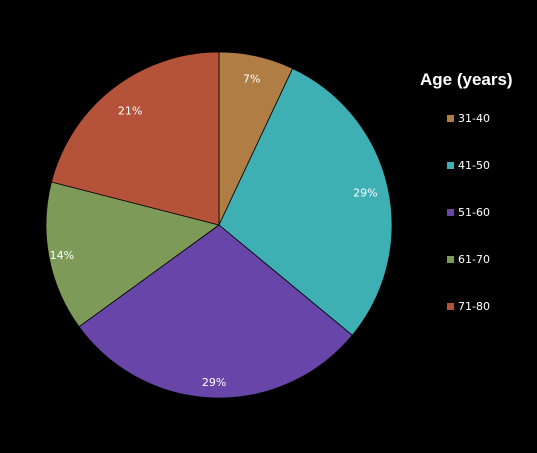 The width and height of the screenshot is (537, 453). What do you see at coordinates (214, 382) in the screenshot?
I see `data-label-51-60: 29%` at bounding box center [214, 382].